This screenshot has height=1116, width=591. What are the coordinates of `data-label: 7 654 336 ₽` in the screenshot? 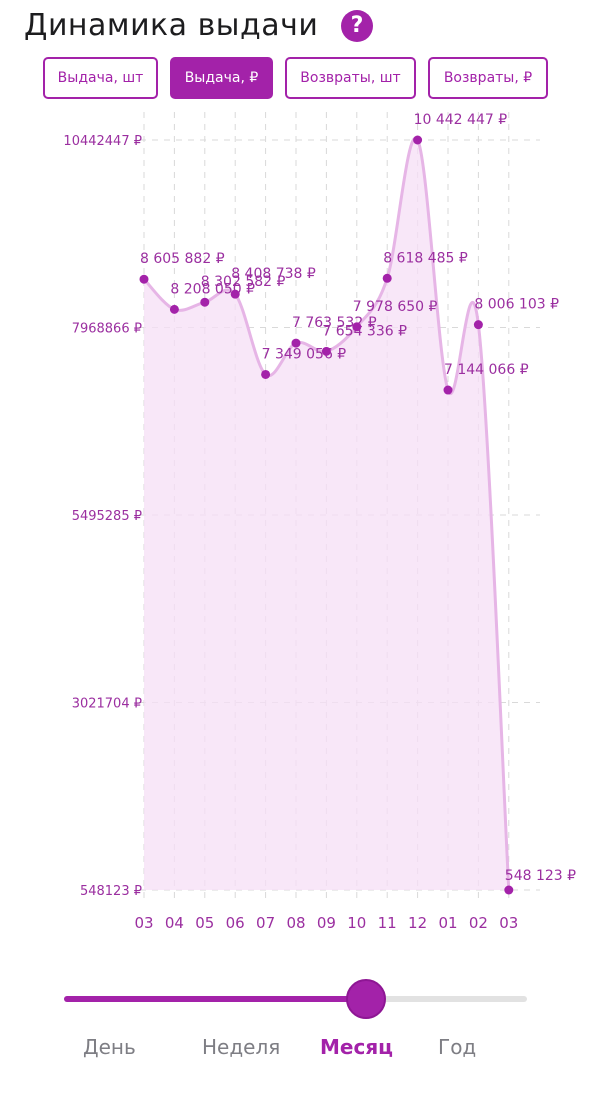 It's located at (364, 331).